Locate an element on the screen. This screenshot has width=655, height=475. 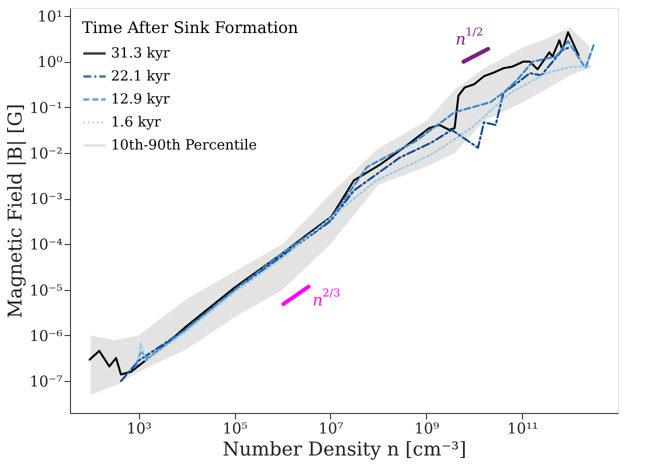
x-tick-label: 10¹¹ is located at coordinates (522, 429).